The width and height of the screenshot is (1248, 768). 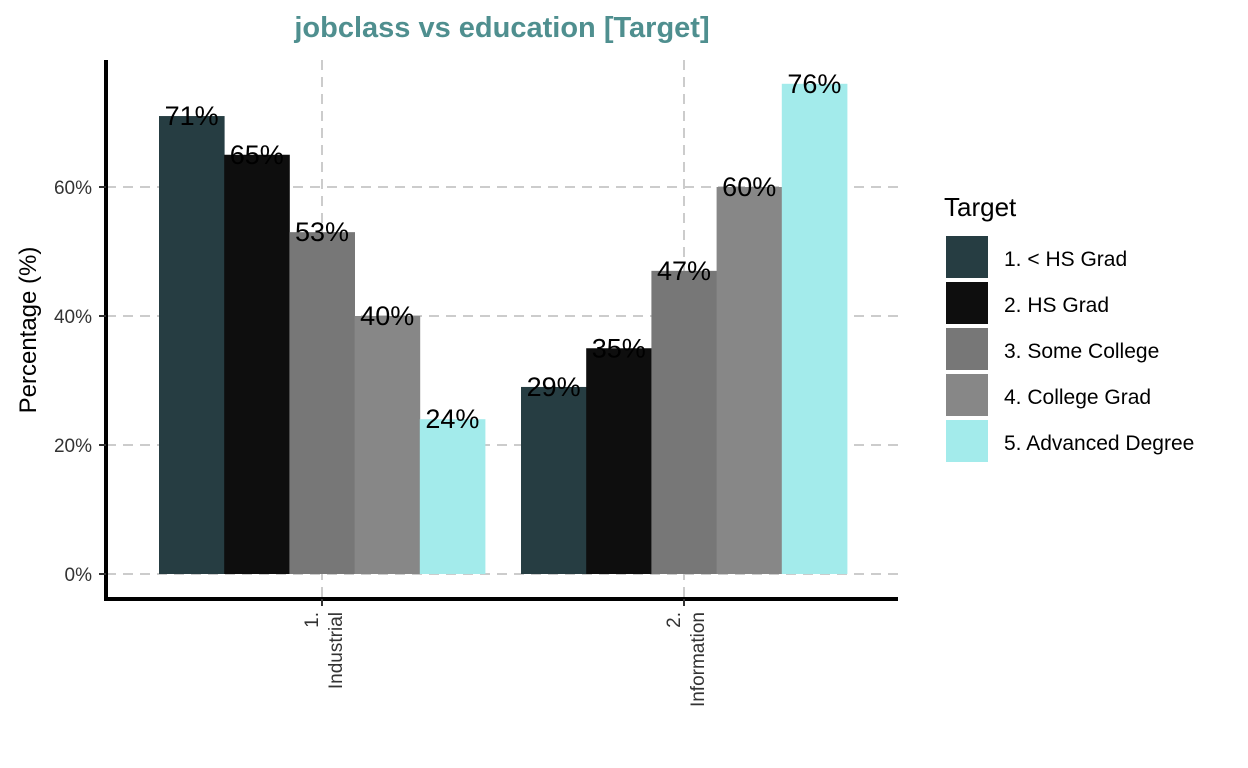 What do you see at coordinates (312, 620) in the screenshot?
I see `x-tick-label: 1.` at bounding box center [312, 620].